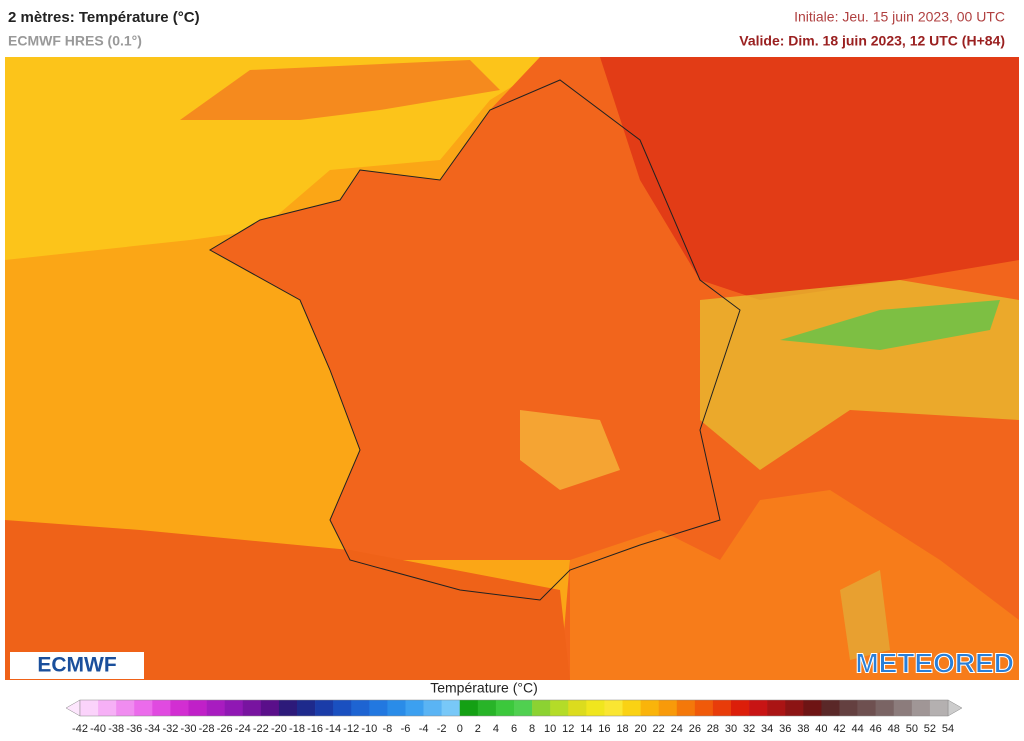 The height and width of the screenshot is (741, 1024). I want to click on tick-label: 16, so click(604, 729).